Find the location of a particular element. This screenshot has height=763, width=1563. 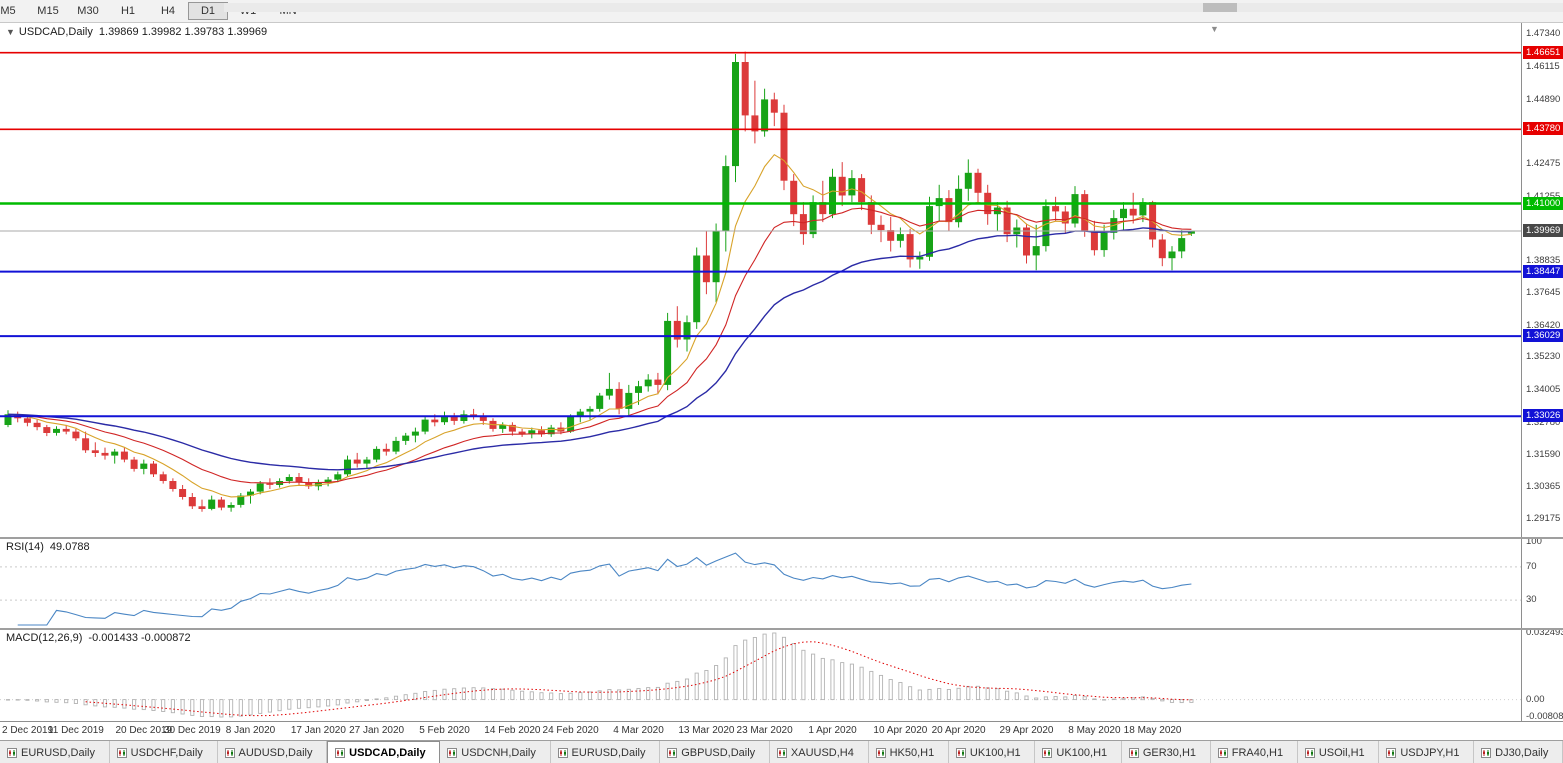

timeframe-toolbar: M5M15M30H1H4D1W1MN is located at coordinates (781, 11).